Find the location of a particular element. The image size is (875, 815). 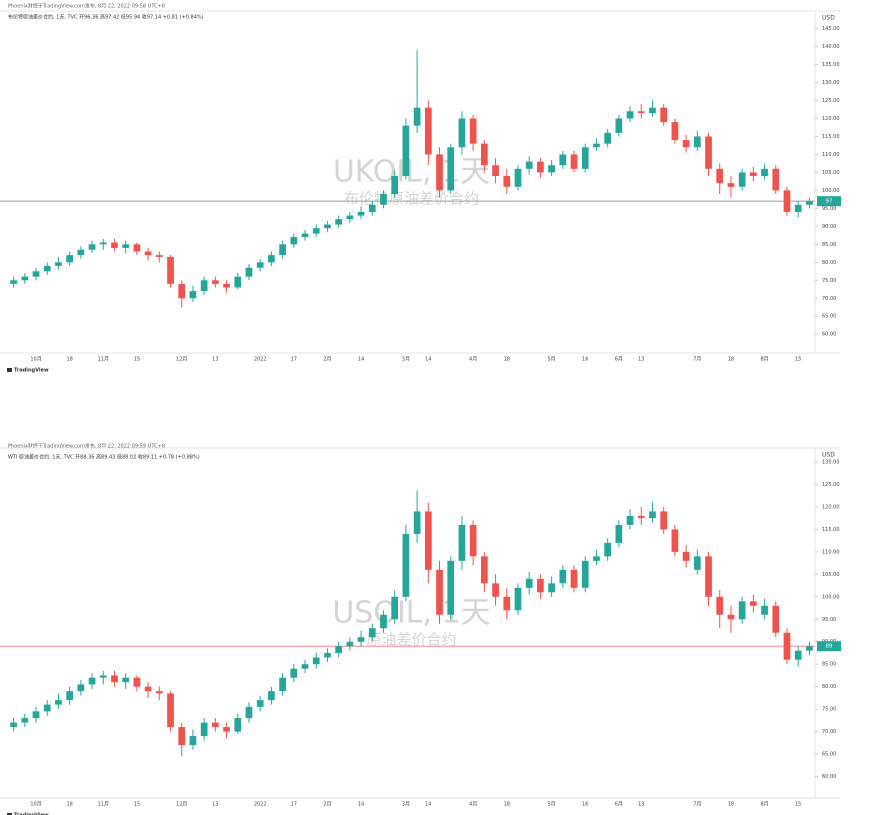

y-tick-label: 60.00 is located at coordinates (829, 777).